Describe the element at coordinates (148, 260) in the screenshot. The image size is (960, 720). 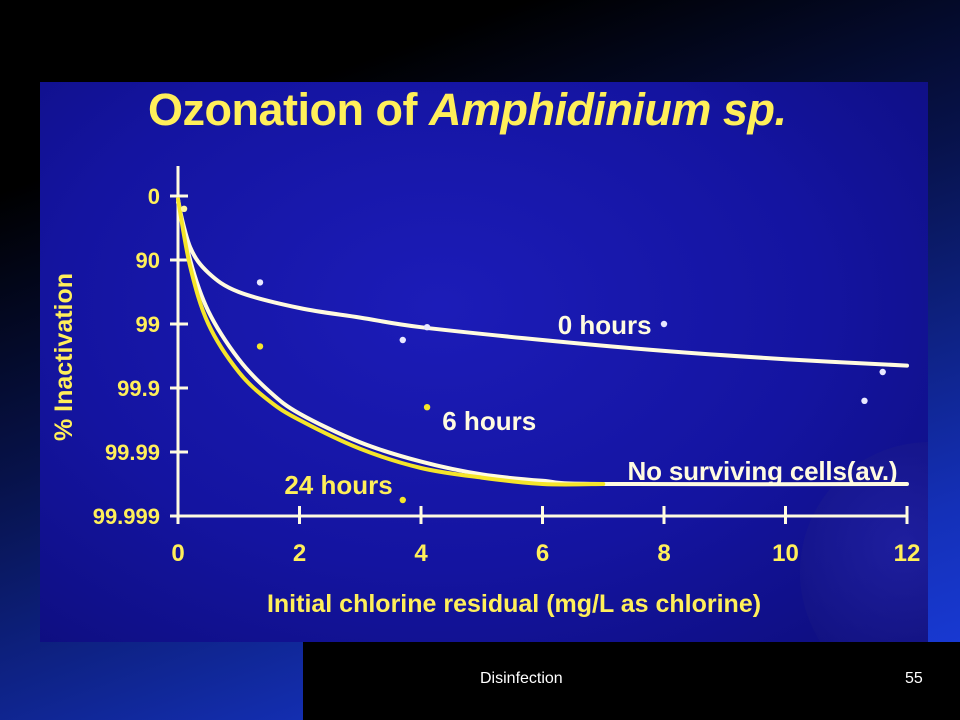
I see `y-tick-label: 90` at that location.